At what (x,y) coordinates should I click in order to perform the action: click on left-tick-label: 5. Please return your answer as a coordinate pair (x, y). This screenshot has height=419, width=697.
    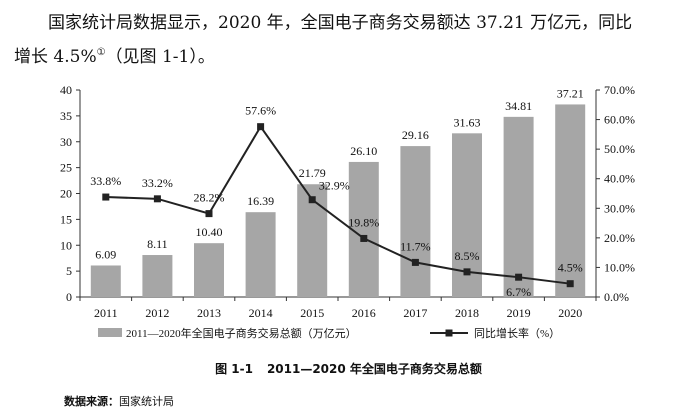
    Looking at the image, I should click on (69, 271).